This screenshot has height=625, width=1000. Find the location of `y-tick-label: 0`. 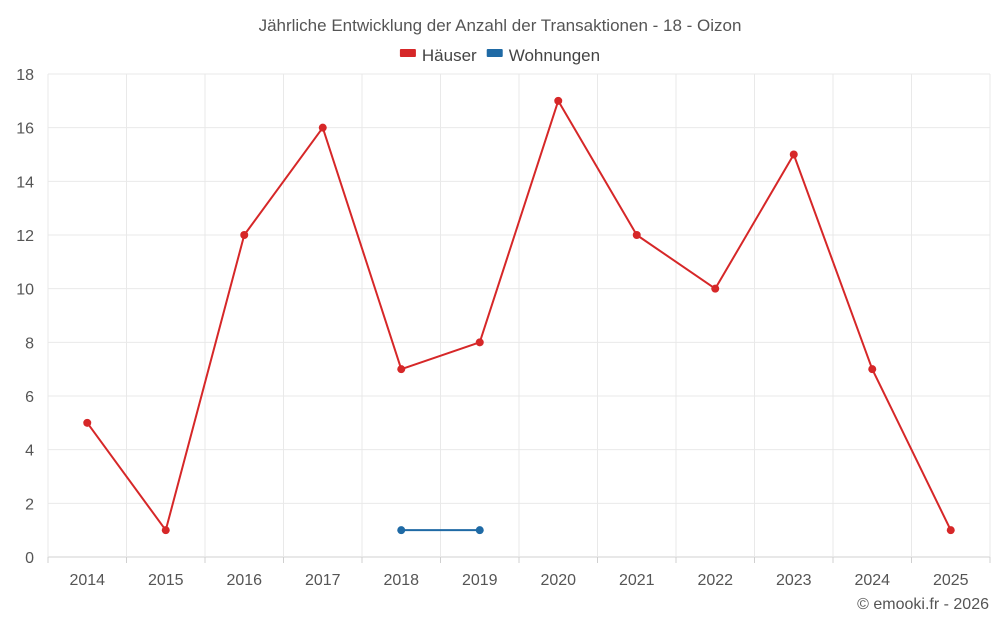

y-tick-label: 0 is located at coordinates (29, 558).